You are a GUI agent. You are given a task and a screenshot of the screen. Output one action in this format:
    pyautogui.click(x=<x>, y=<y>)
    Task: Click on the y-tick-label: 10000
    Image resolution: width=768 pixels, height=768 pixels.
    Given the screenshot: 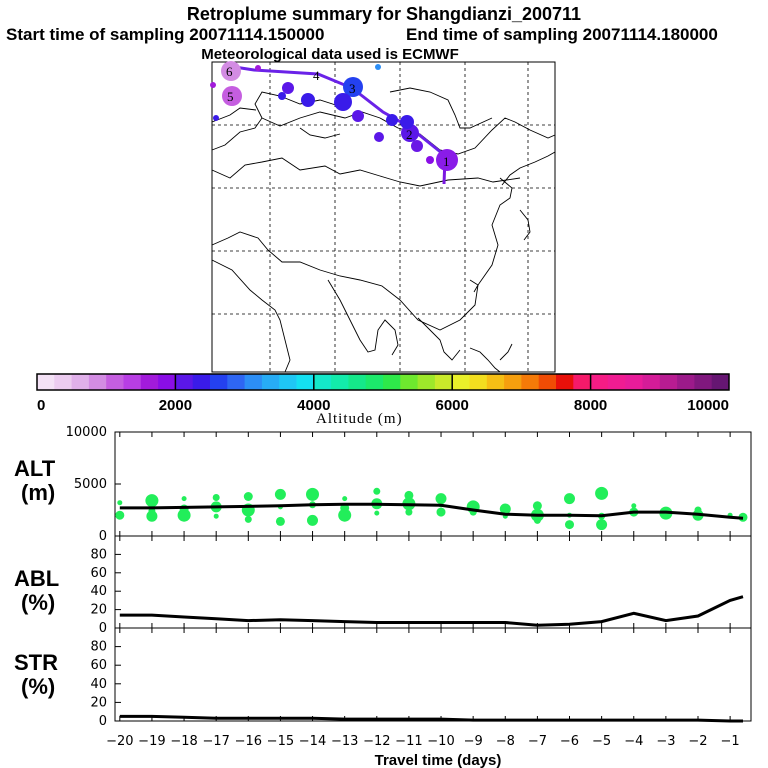 What is the action you would take?
    pyautogui.click(x=86, y=432)
    